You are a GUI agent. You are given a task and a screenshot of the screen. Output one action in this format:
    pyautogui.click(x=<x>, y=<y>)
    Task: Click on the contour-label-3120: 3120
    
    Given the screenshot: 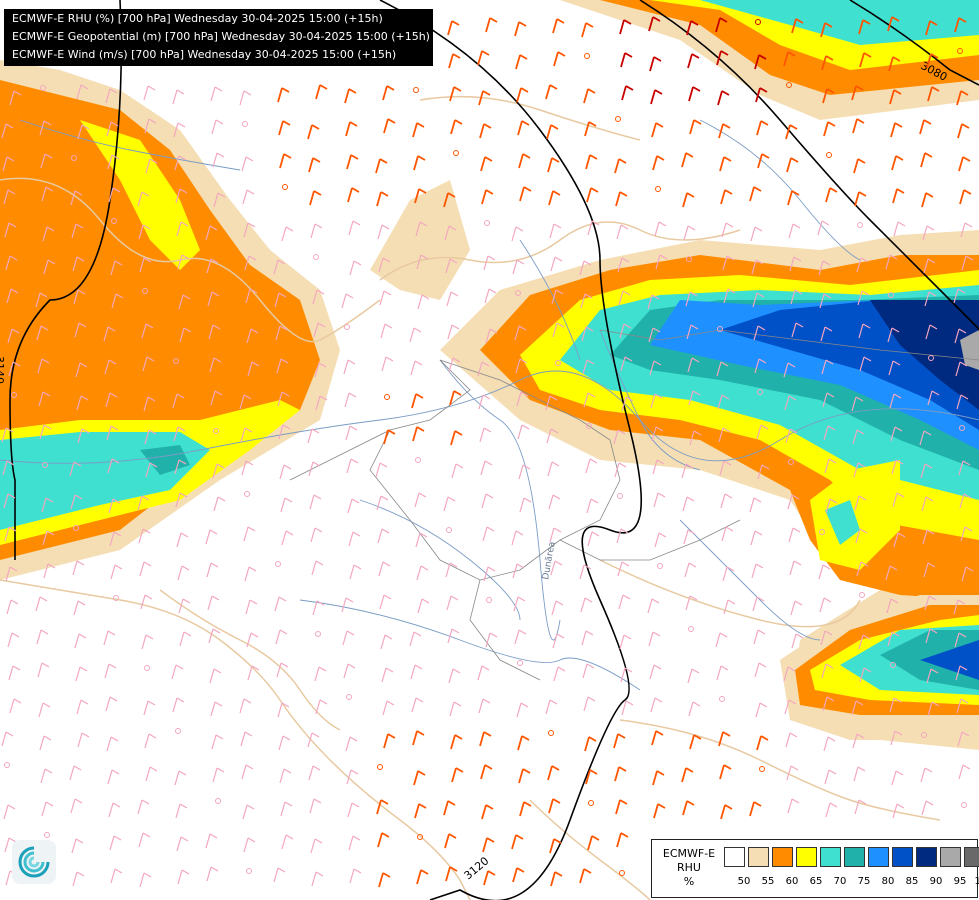 What is the action you would take?
    pyautogui.click(x=477, y=868)
    